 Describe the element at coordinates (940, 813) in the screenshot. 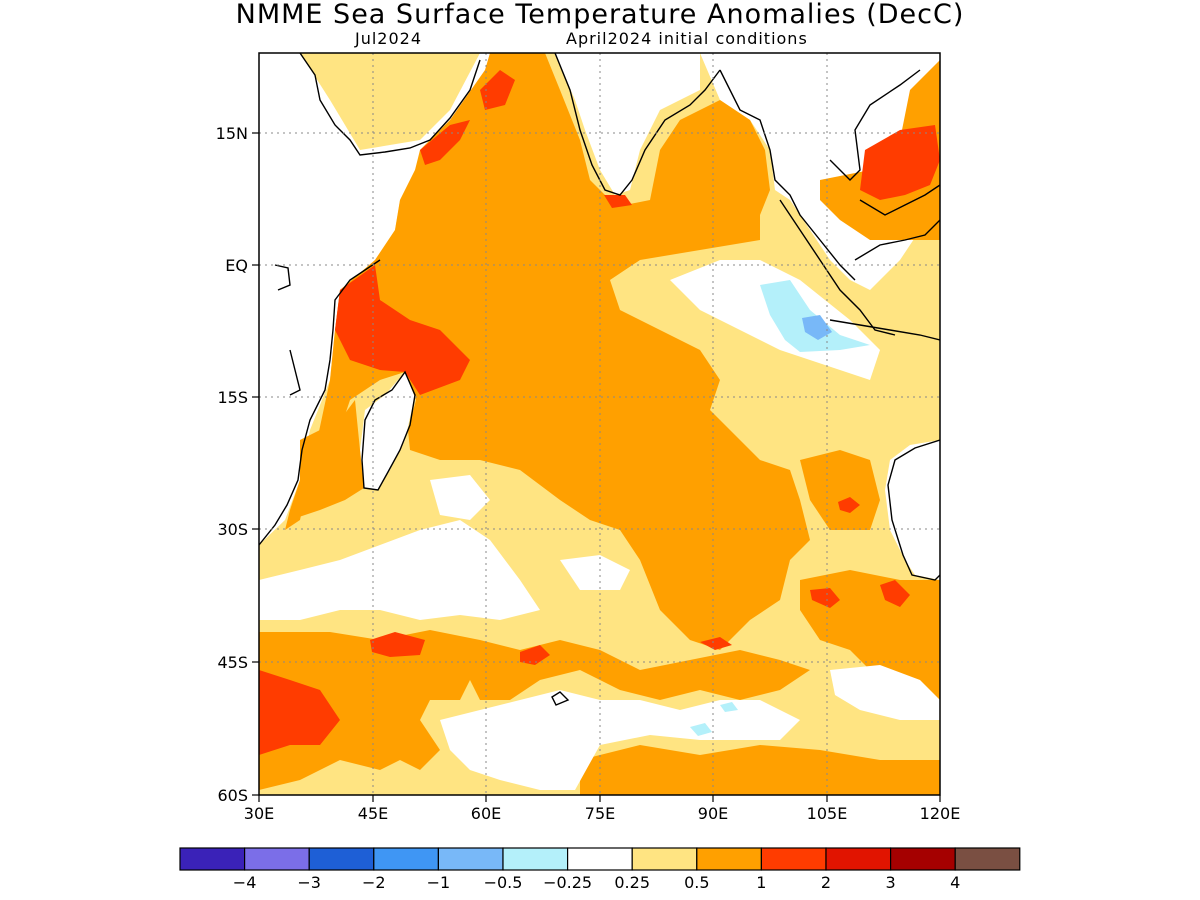

I see `lon-label: 120E` at that location.